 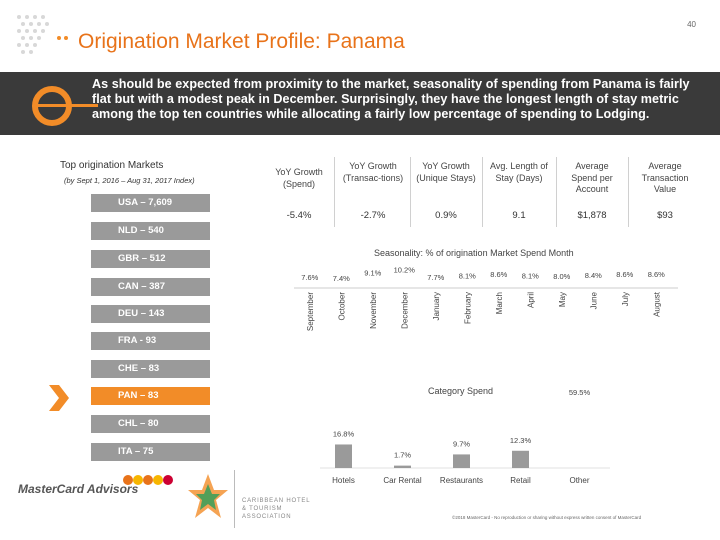 I want to click on seasonality-data-label: 8.4%, so click(x=593, y=275).